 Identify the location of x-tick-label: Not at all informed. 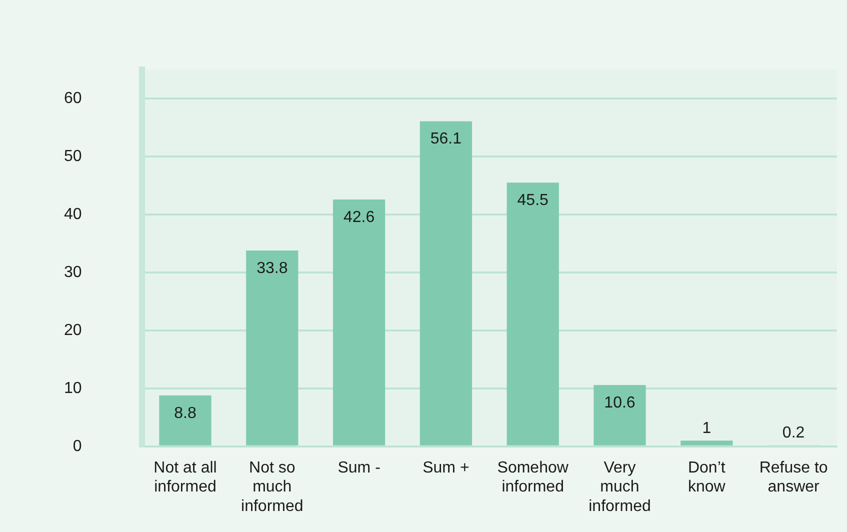
(185, 477).